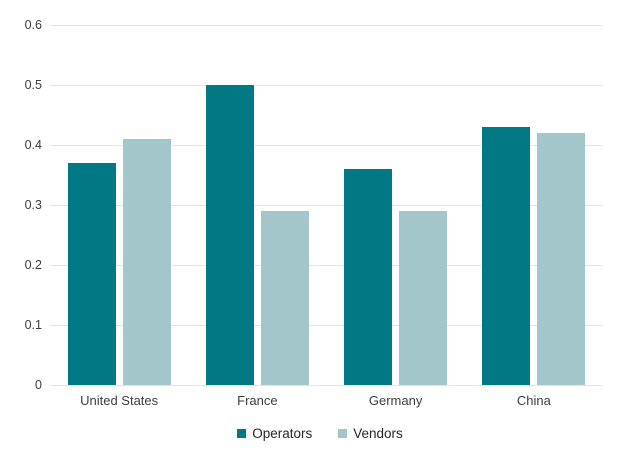  What do you see at coordinates (38, 385) in the screenshot?
I see `y-tick-label: 0` at bounding box center [38, 385].